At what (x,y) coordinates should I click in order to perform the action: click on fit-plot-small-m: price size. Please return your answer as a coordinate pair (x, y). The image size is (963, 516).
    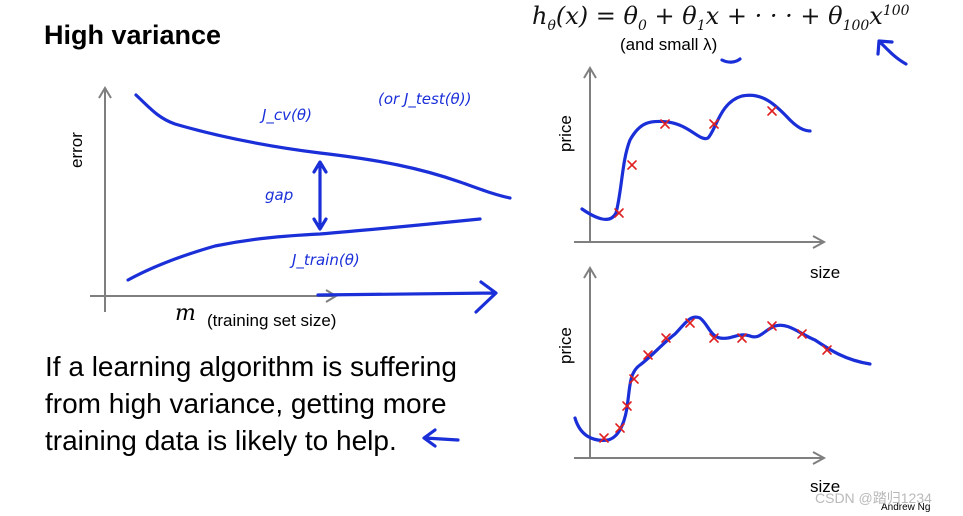
    Looking at the image, I should click on (698, 174).